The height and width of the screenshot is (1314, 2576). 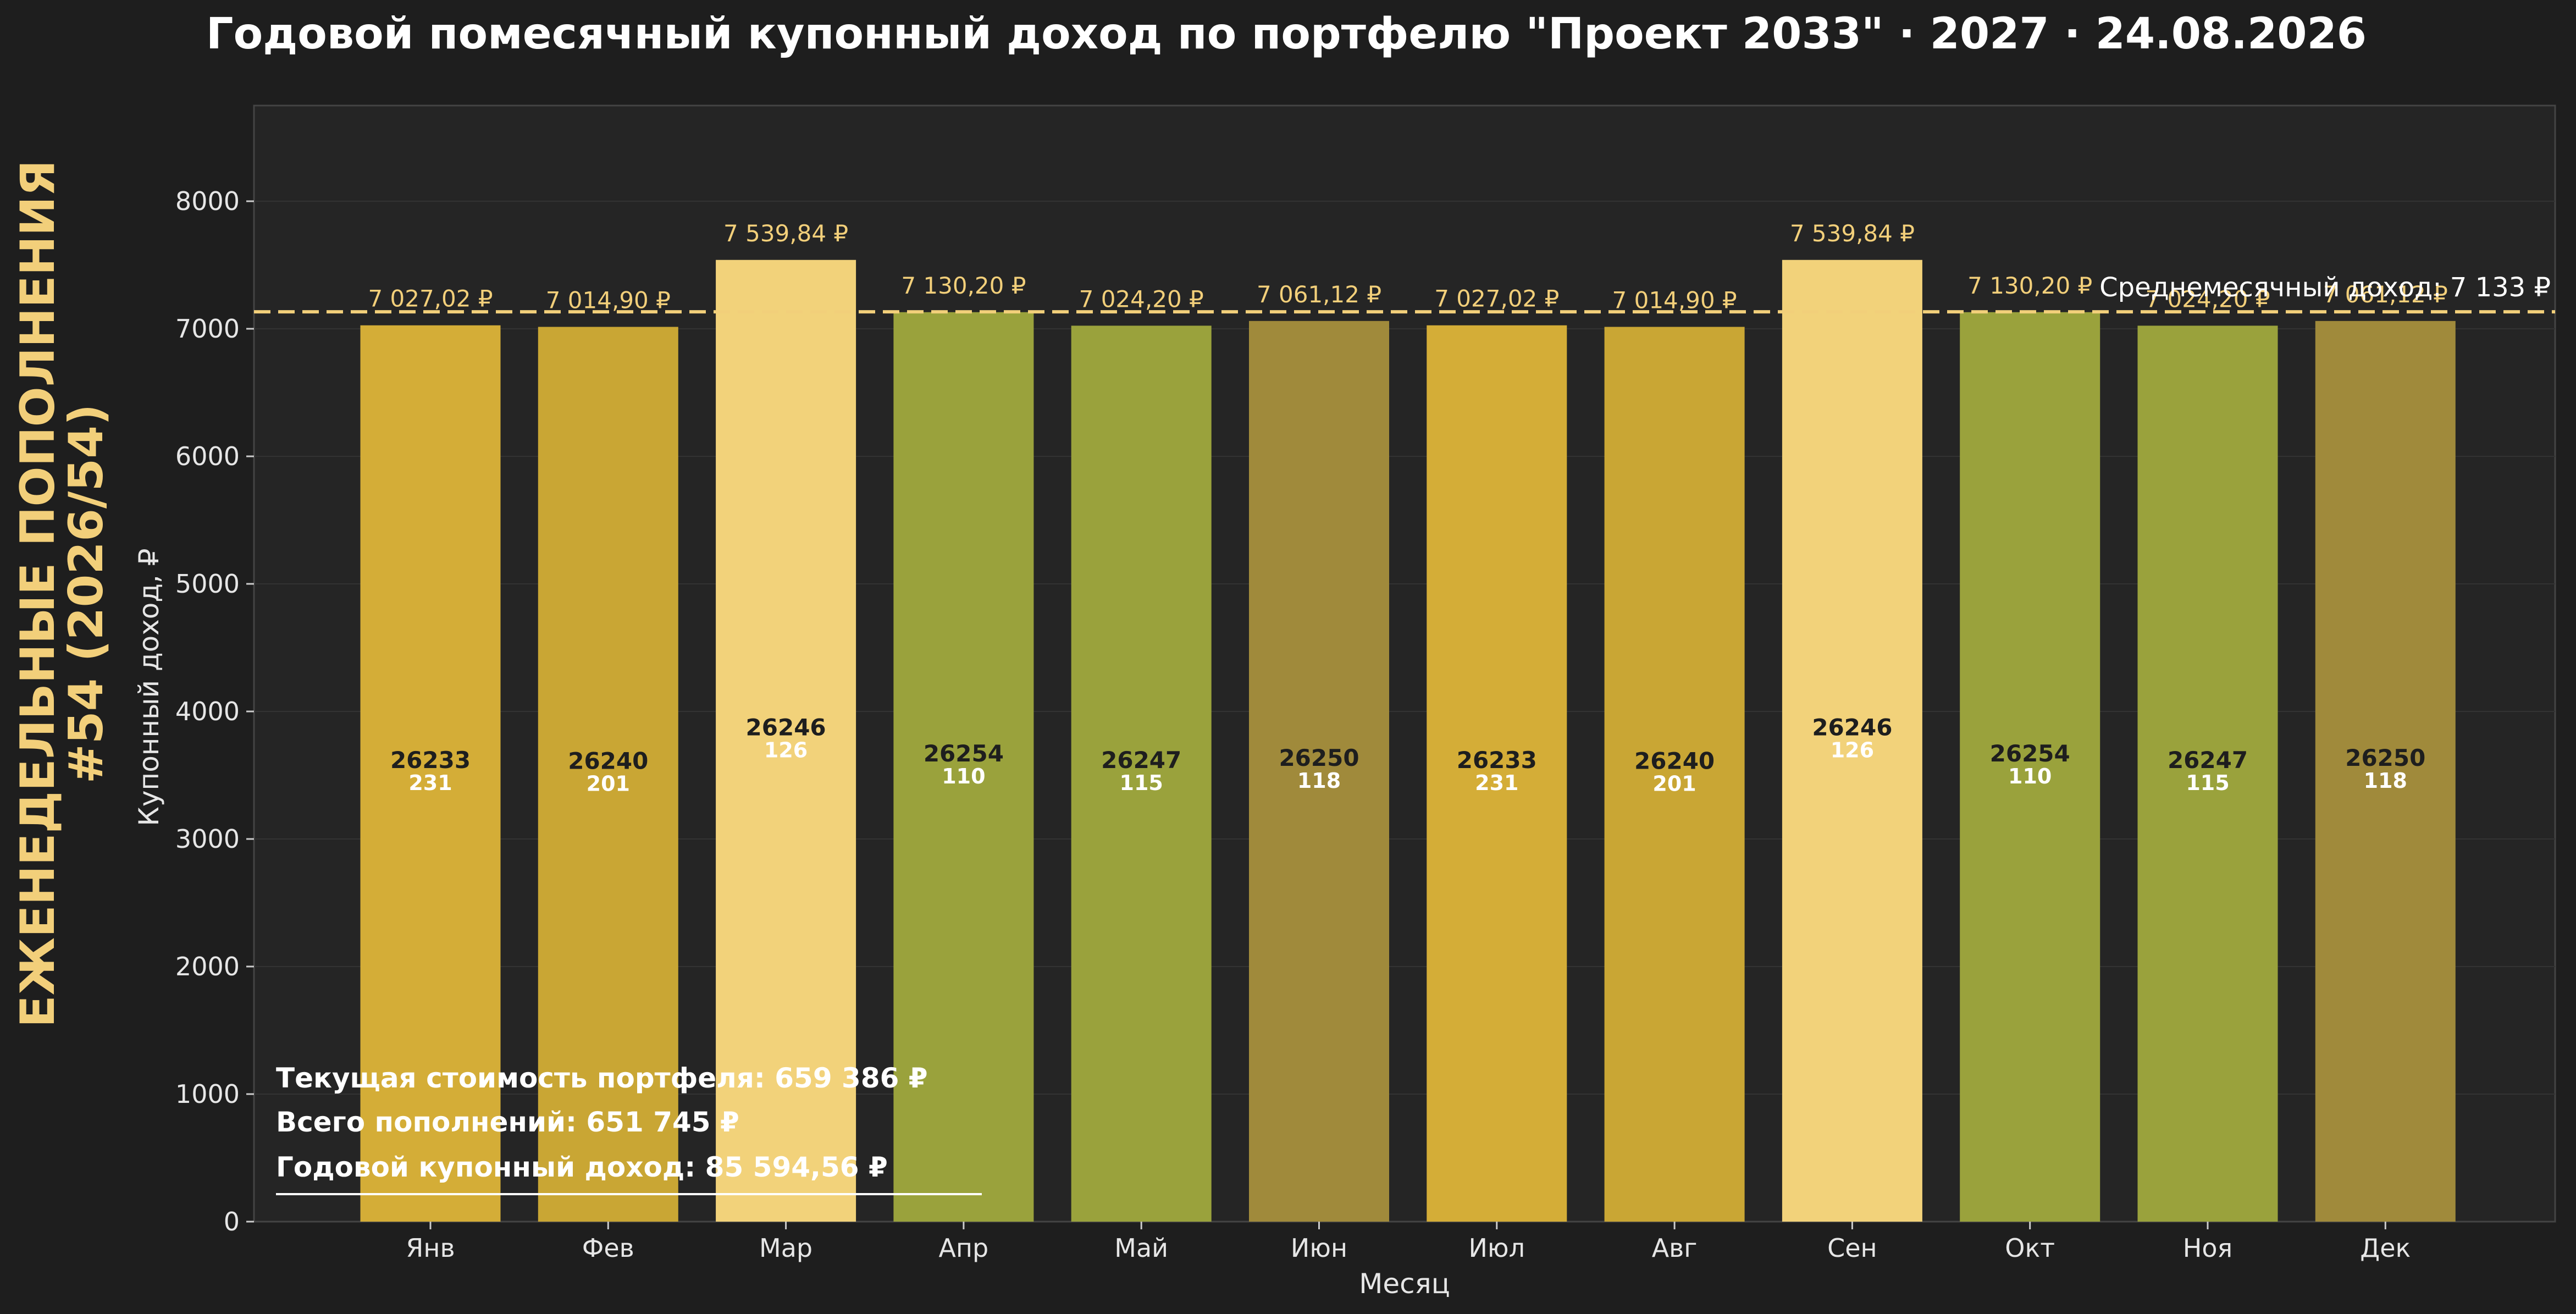 What do you see at coordinates (1319, 1248) in the screenshot?
I see `x-tick-label: Июн` at bounding box center [1319, 1248].